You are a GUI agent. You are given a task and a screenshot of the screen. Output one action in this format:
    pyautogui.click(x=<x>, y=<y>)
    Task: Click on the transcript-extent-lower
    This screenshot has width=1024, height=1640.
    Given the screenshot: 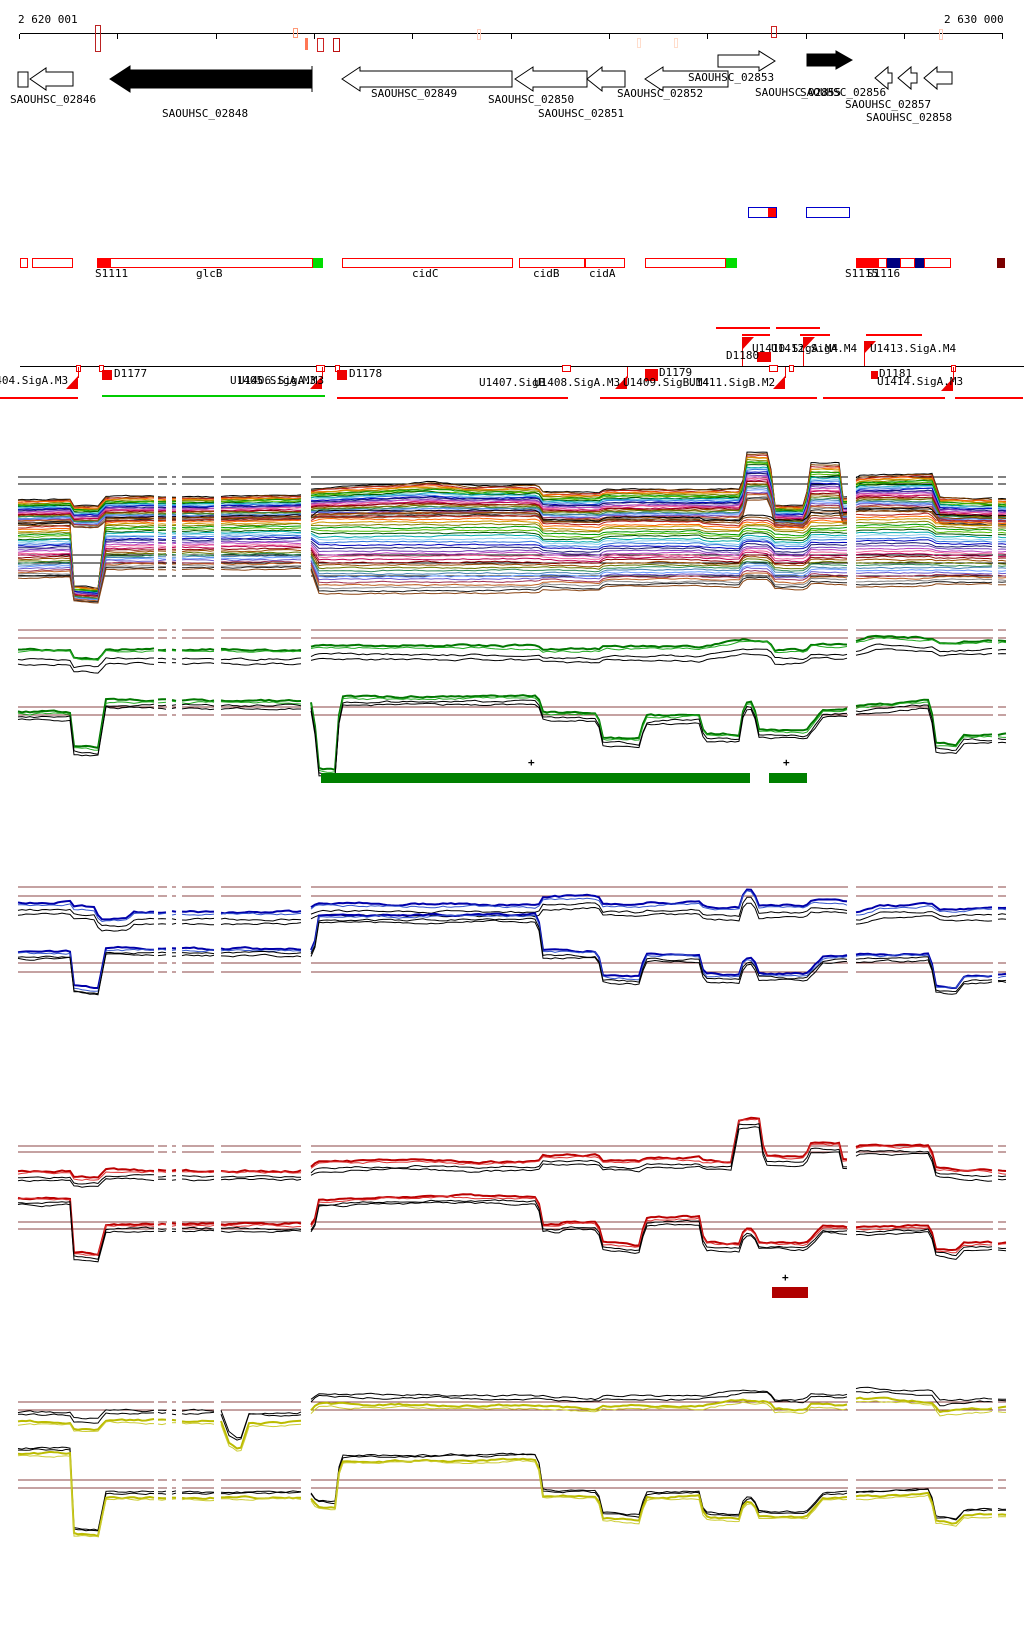 What is the action you would take?
    pyautogui.click(x=989, y=398)
    